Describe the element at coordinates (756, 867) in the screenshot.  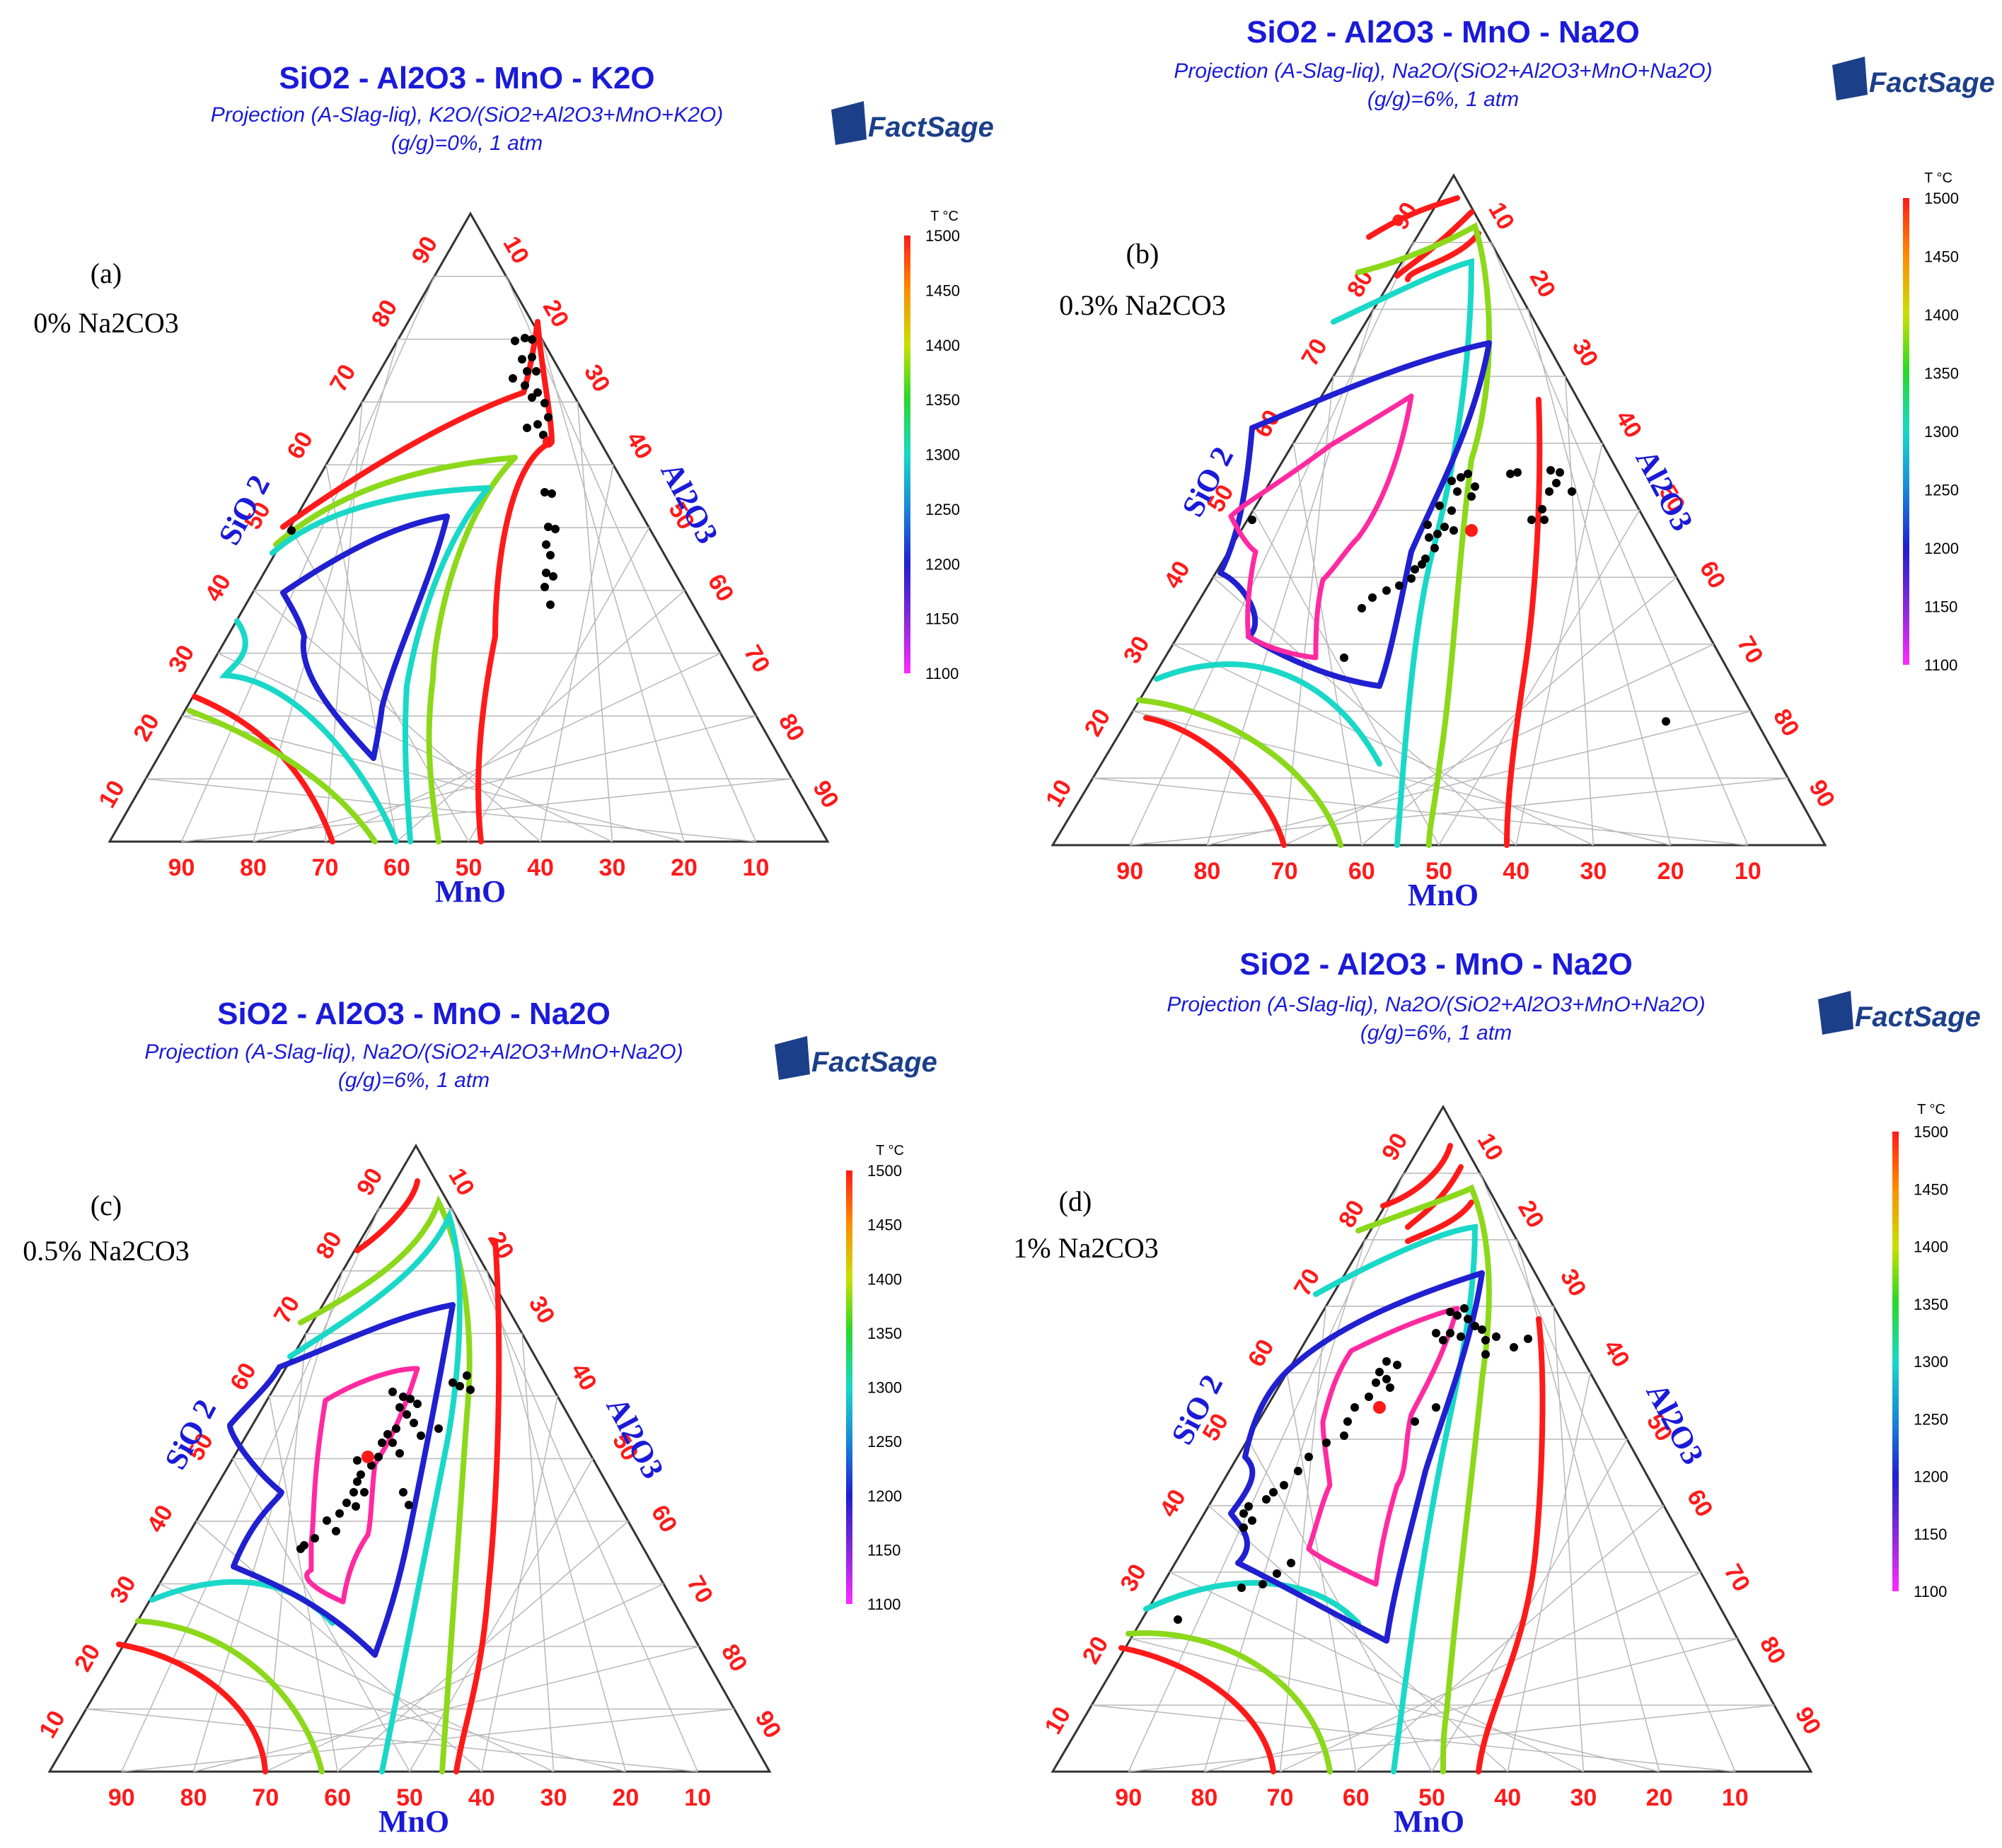
I see `panel-a-bottom-tick: 10` at that location.